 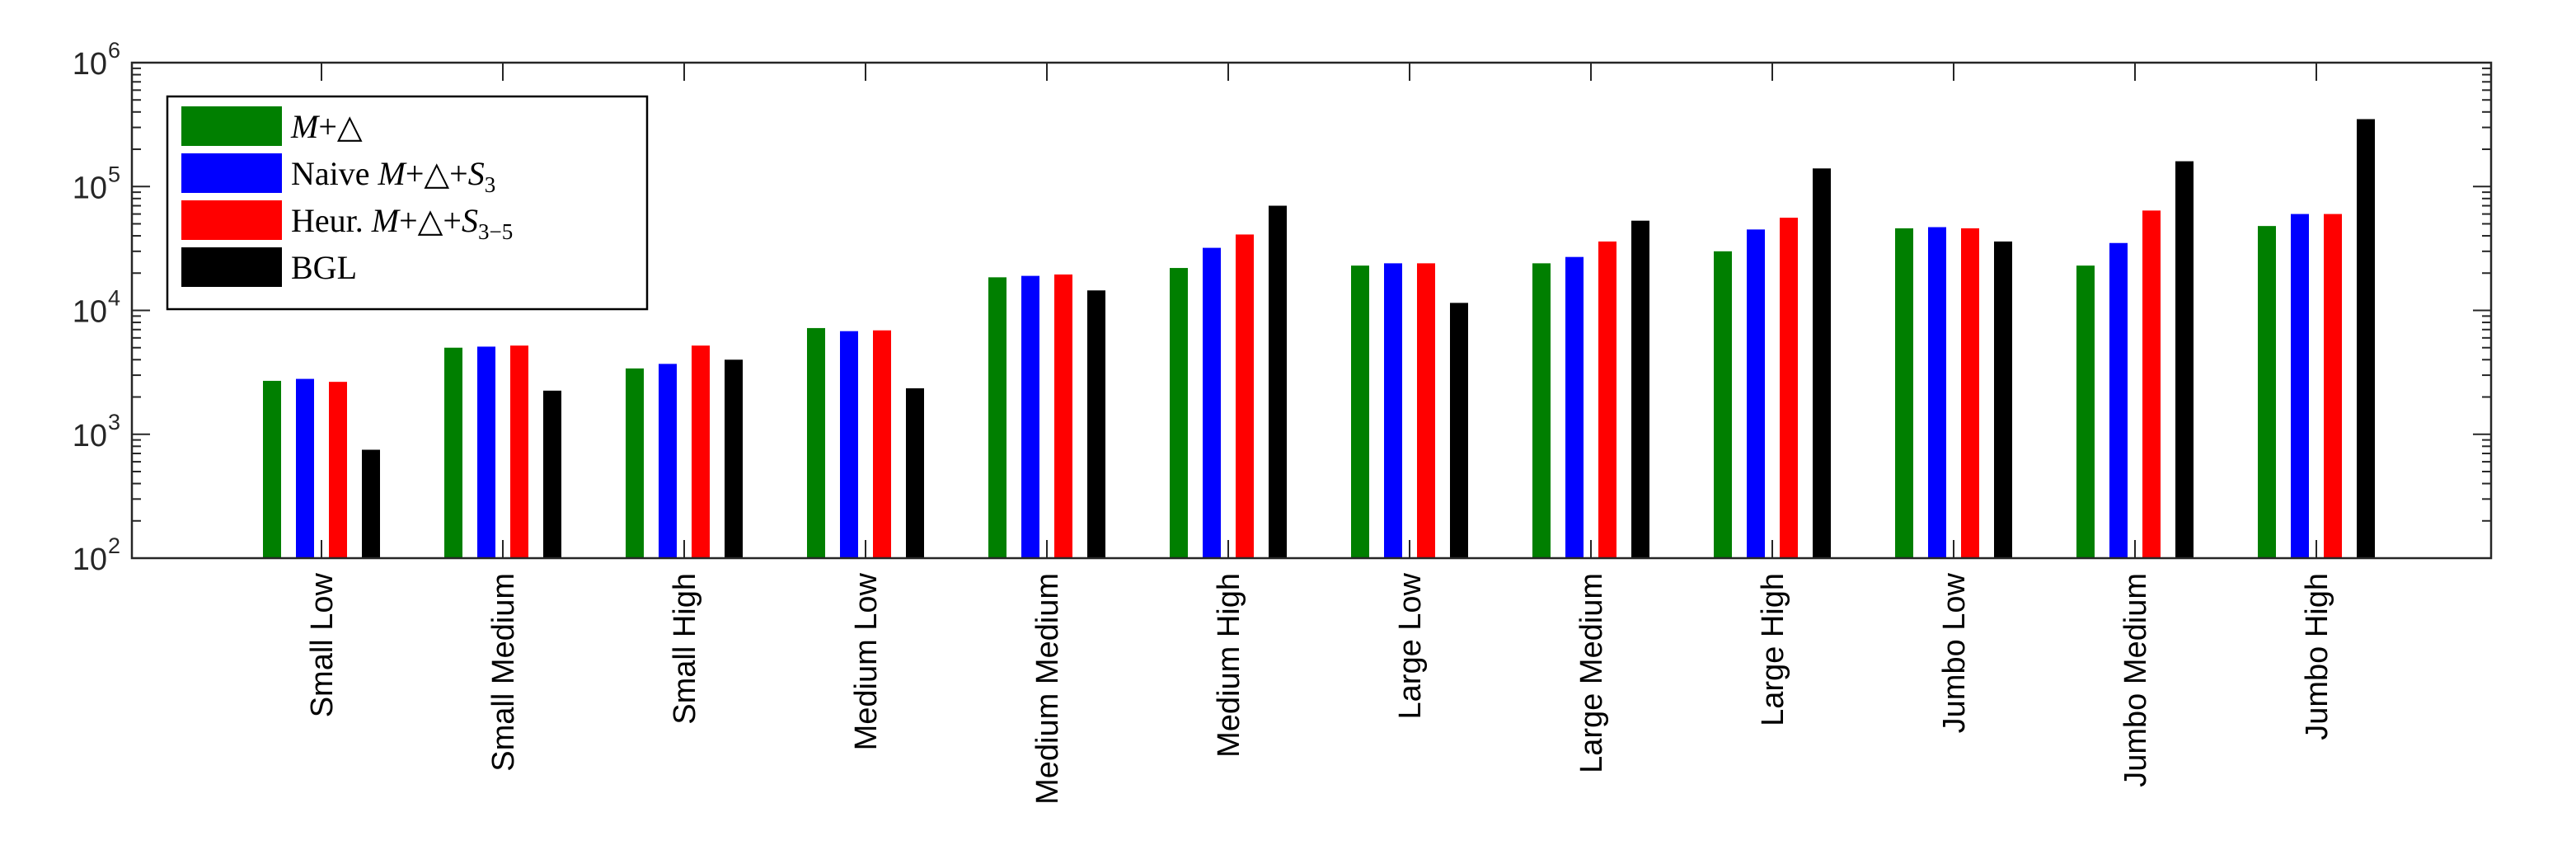 I want to click on y-tick-exponent: 4, so click(x=114, y=298).